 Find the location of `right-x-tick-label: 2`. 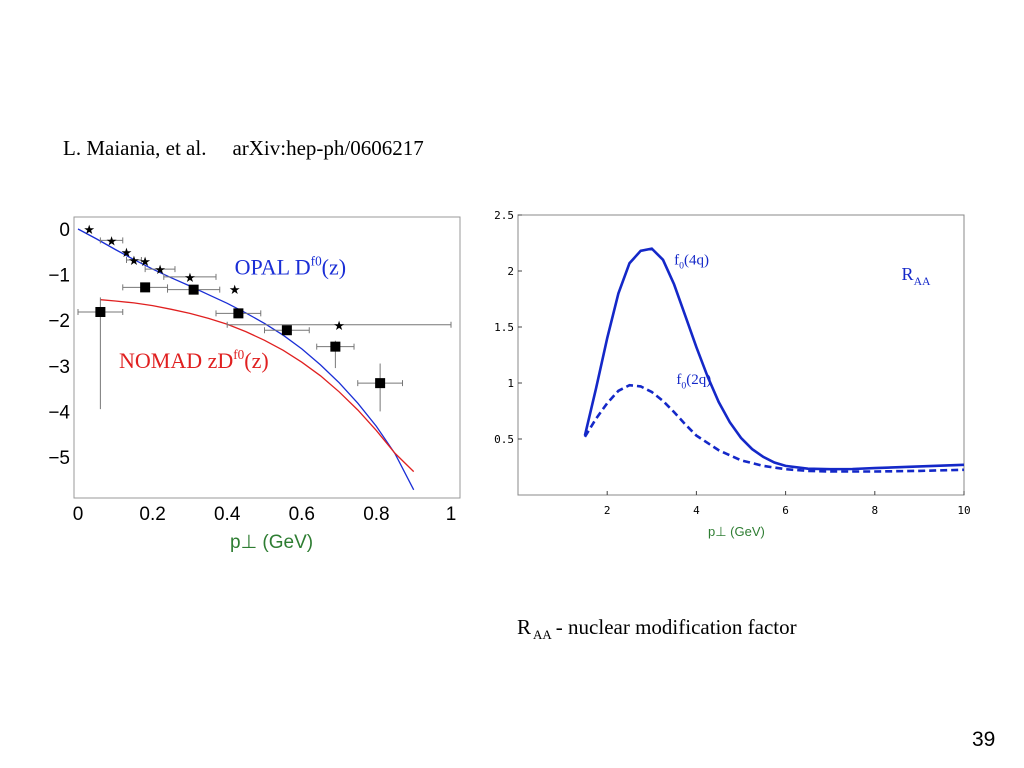

right-x-tick-label: 2 is located at coordinates (607, 510).